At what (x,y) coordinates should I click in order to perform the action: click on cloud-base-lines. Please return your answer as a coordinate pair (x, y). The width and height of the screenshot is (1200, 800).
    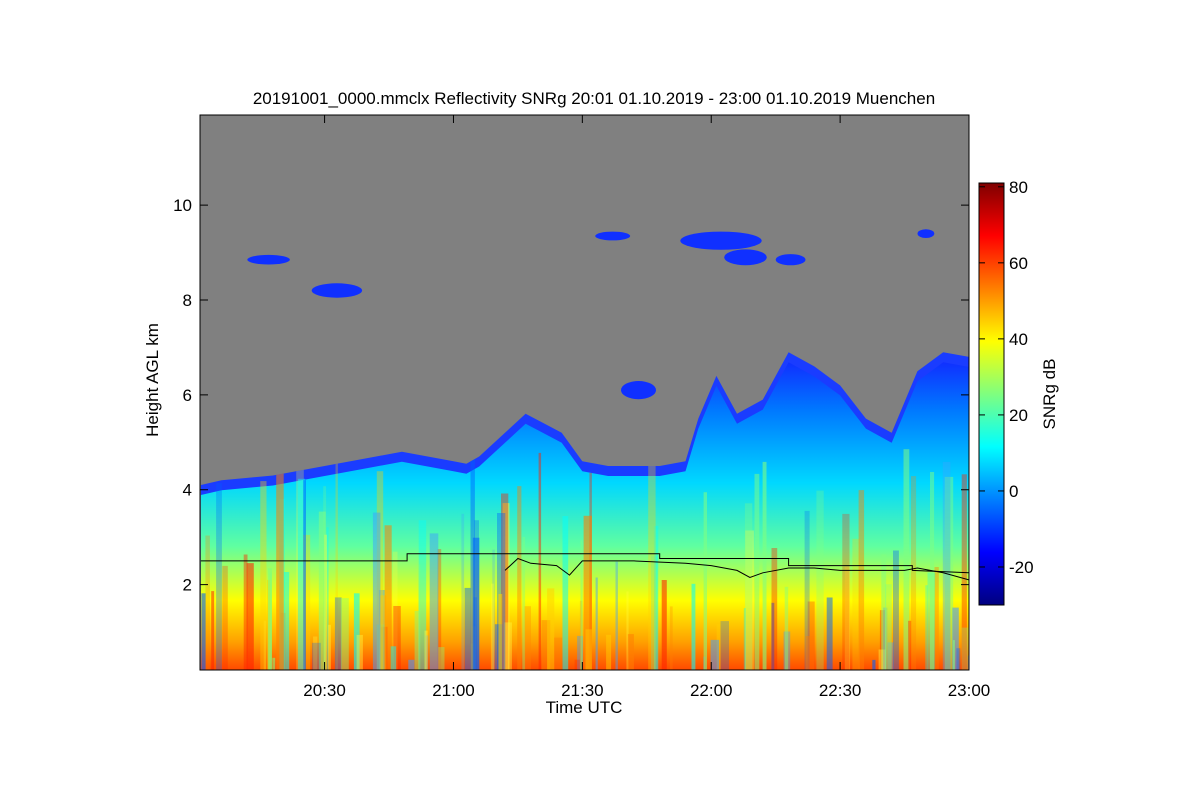
    Looking at the image, I should click on (584, 567).